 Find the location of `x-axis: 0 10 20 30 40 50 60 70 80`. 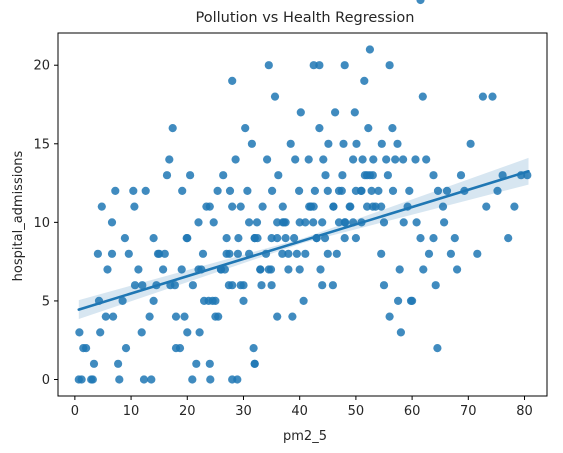

x-axis: 0 10 20 30 40 50 60 70 80 is located at coordinates (302, 407).